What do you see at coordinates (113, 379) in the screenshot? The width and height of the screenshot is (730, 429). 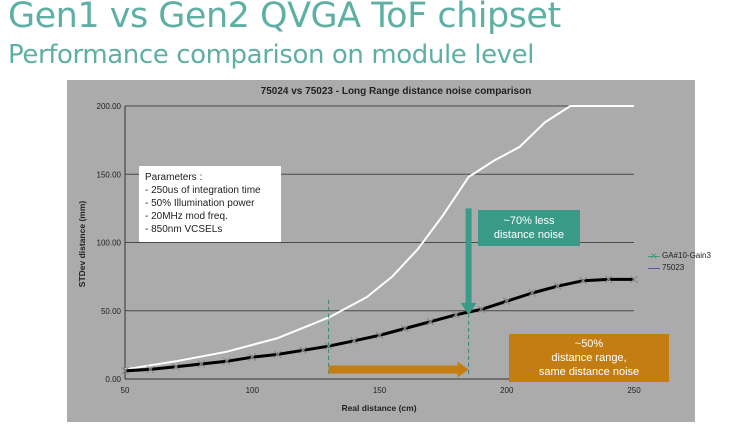 I see `y-tick-label: 0.00` at bounding box center [113, 379].